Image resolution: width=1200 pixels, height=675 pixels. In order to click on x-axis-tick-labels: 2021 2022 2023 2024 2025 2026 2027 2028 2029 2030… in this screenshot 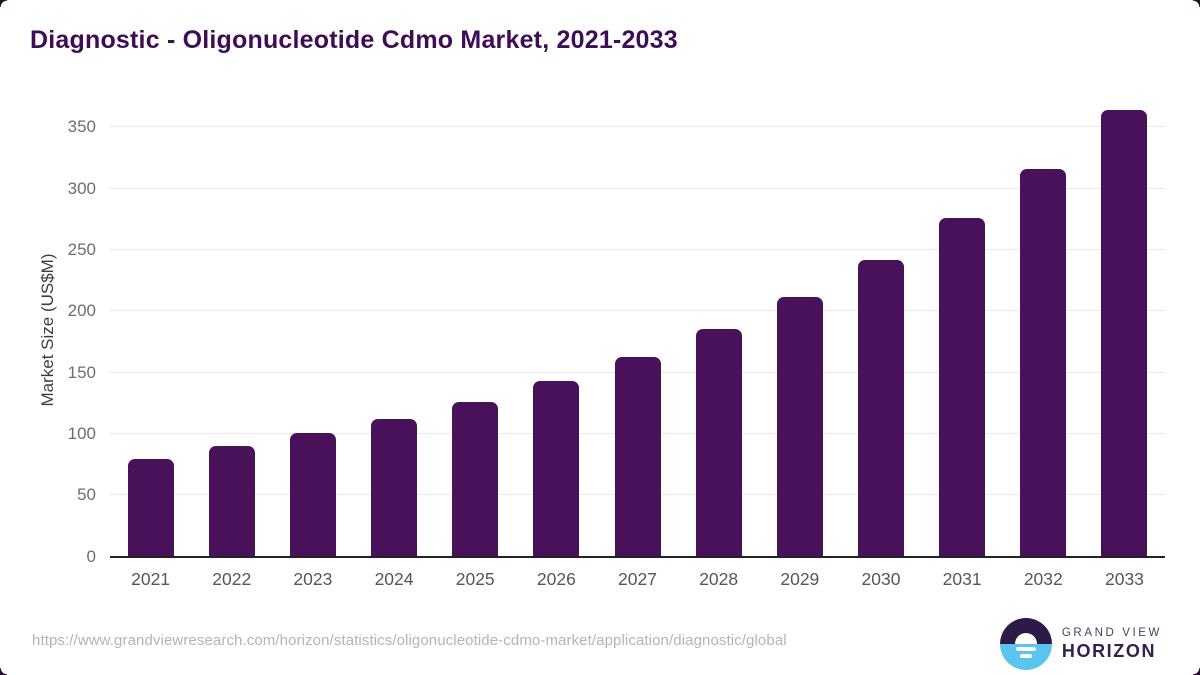, I will do `click(637, 579)`.